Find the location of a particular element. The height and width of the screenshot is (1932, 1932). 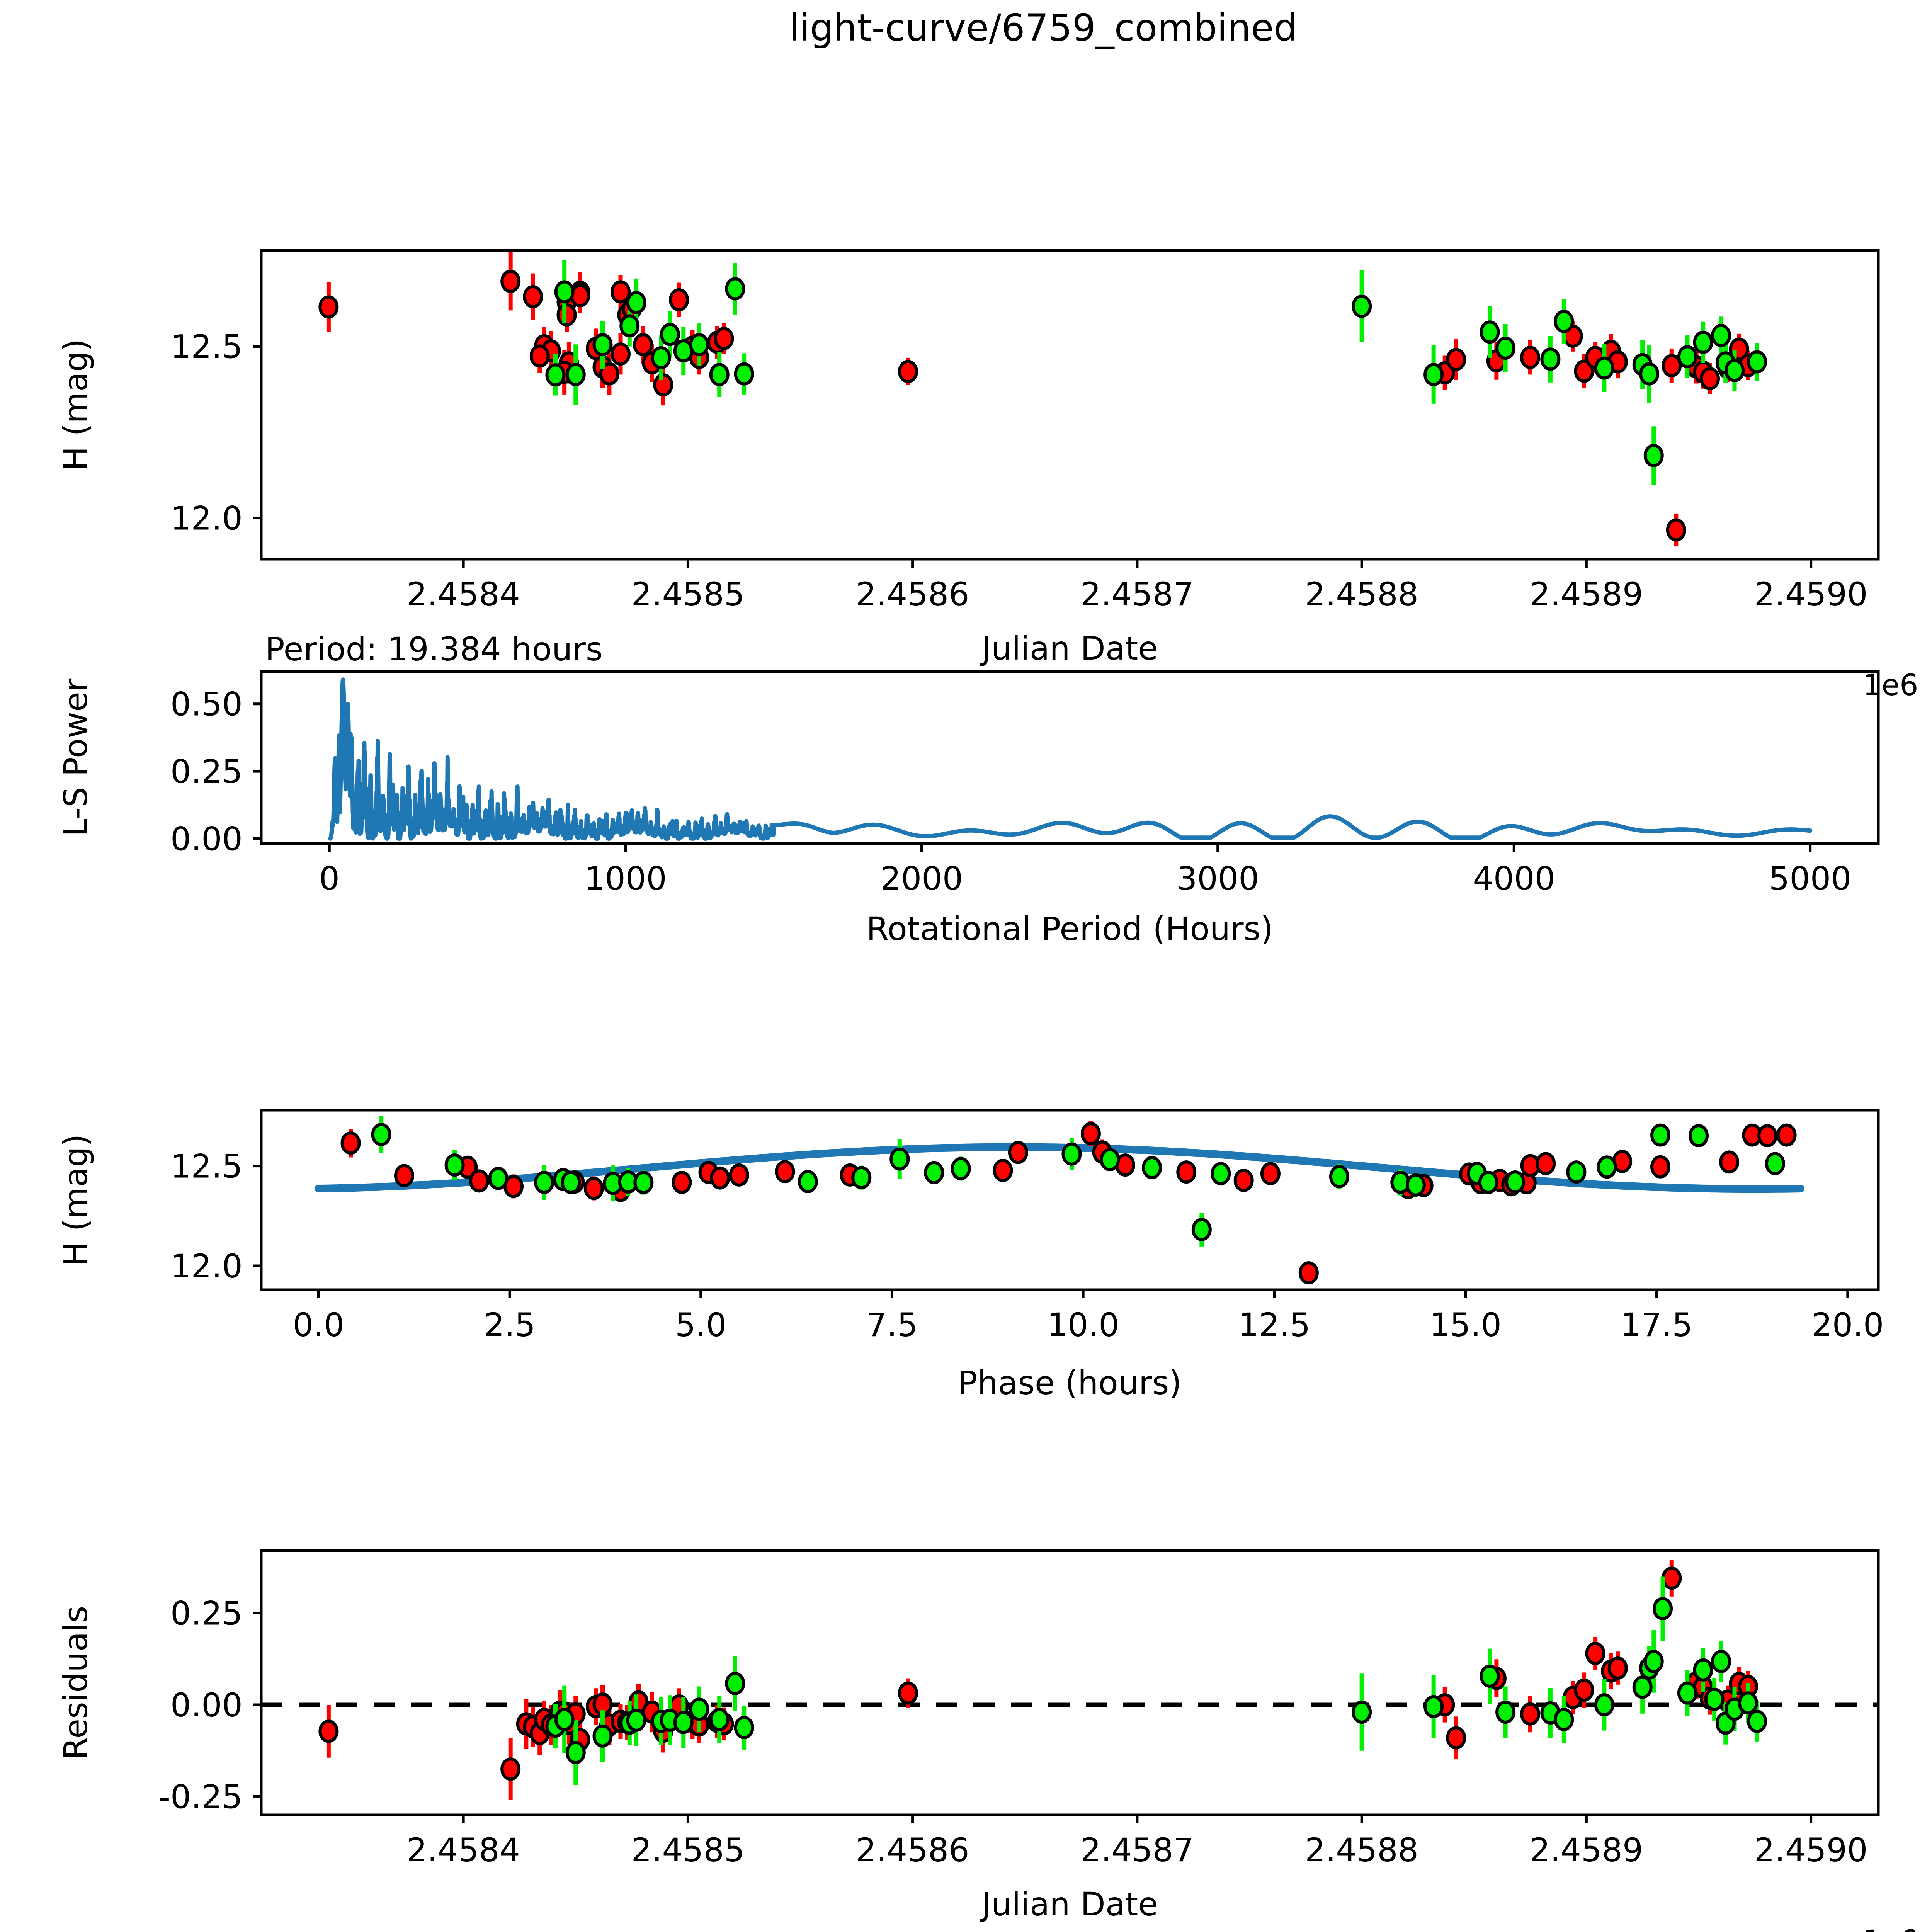

y-tick-label: 12.0 is located at coordinates (207, 518).